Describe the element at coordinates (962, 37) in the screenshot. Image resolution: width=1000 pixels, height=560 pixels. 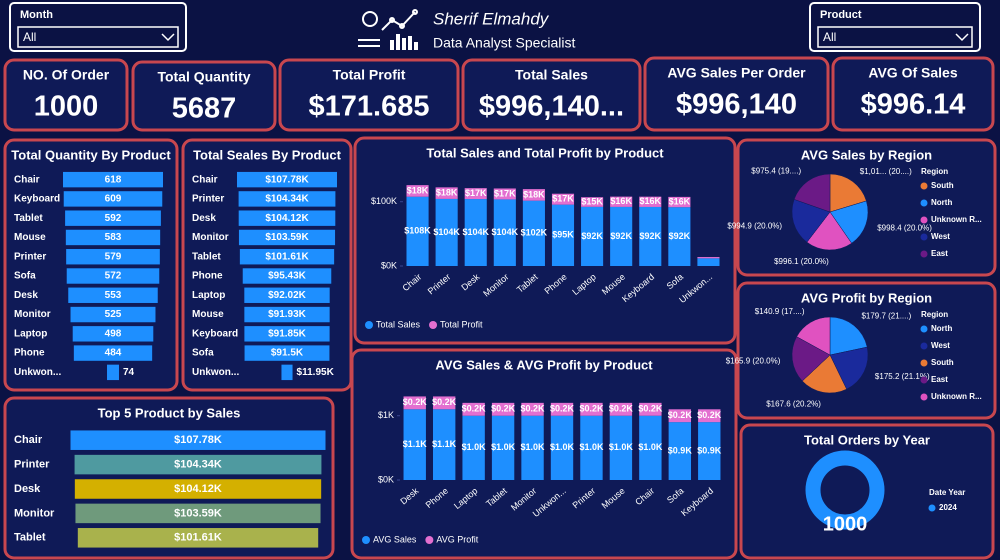
I see `dropdown-chevron` at that location.